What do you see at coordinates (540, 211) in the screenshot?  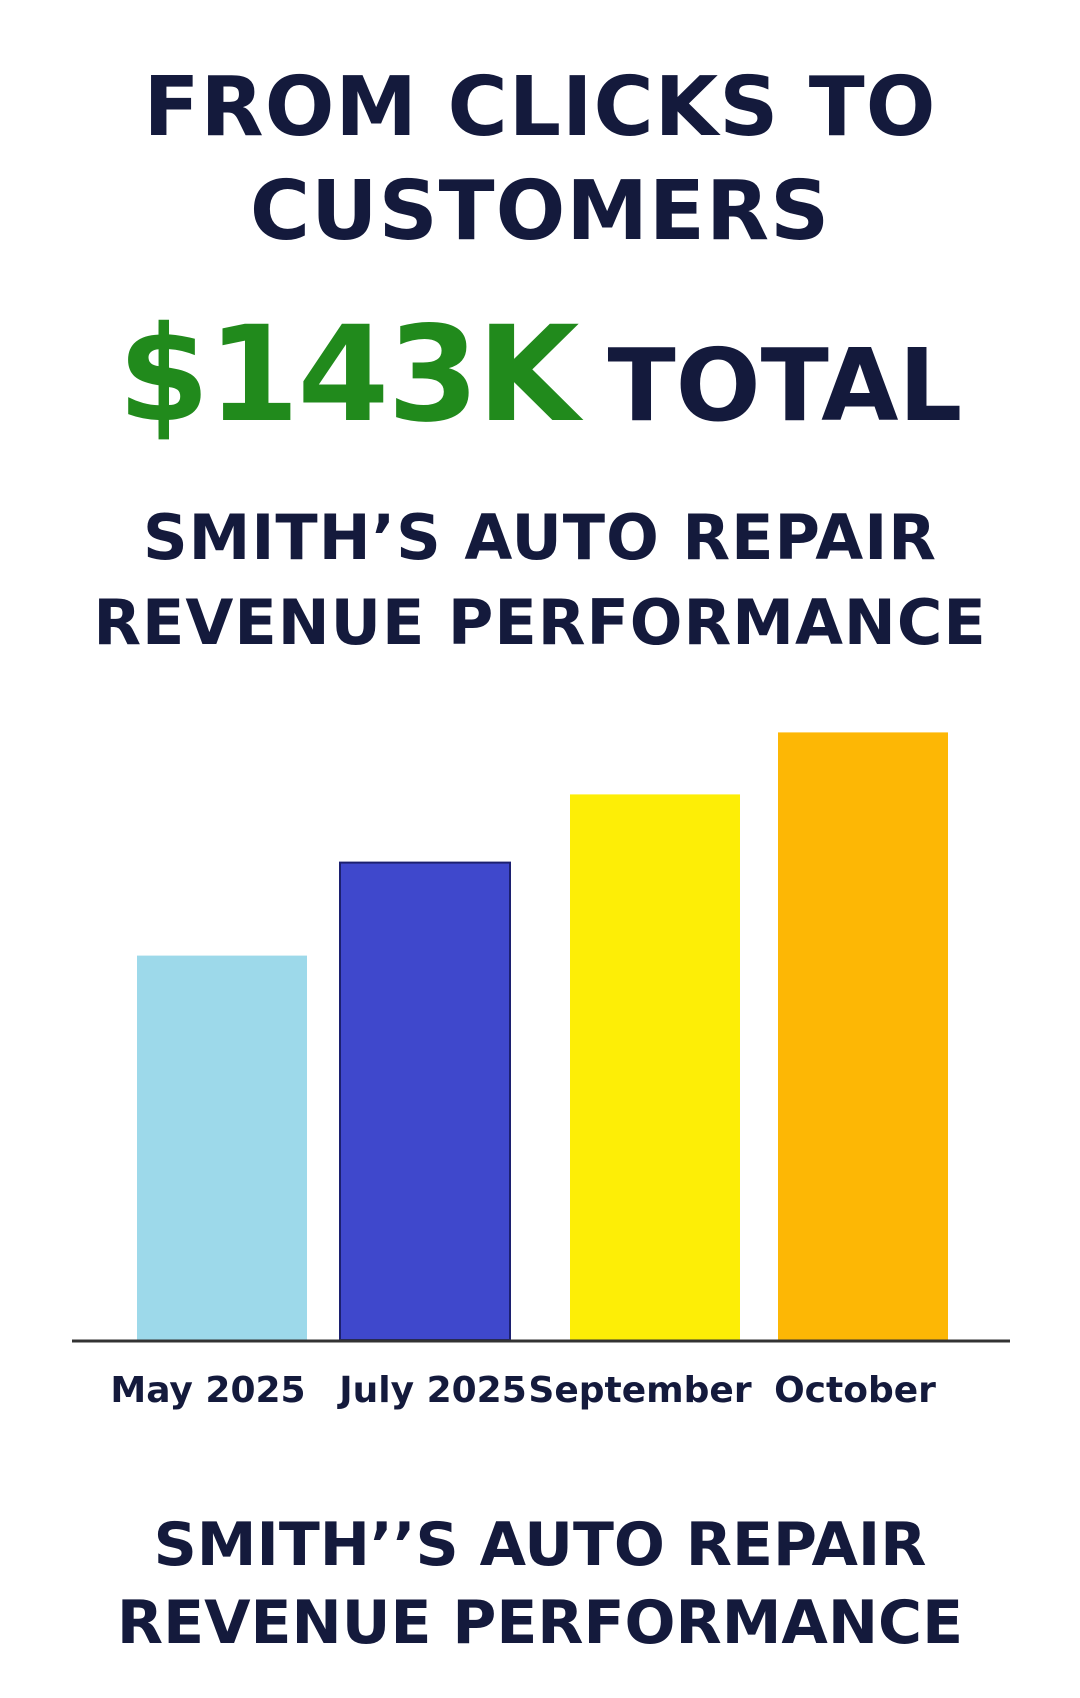 I see `headline-line-2: CUSTOMERS` at bounding box center [540, 211].